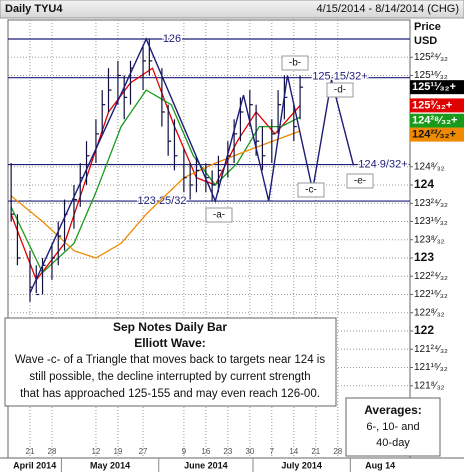 The image size is (464, 472). I want to click on x-tick-label: 27, so click(143, 451).